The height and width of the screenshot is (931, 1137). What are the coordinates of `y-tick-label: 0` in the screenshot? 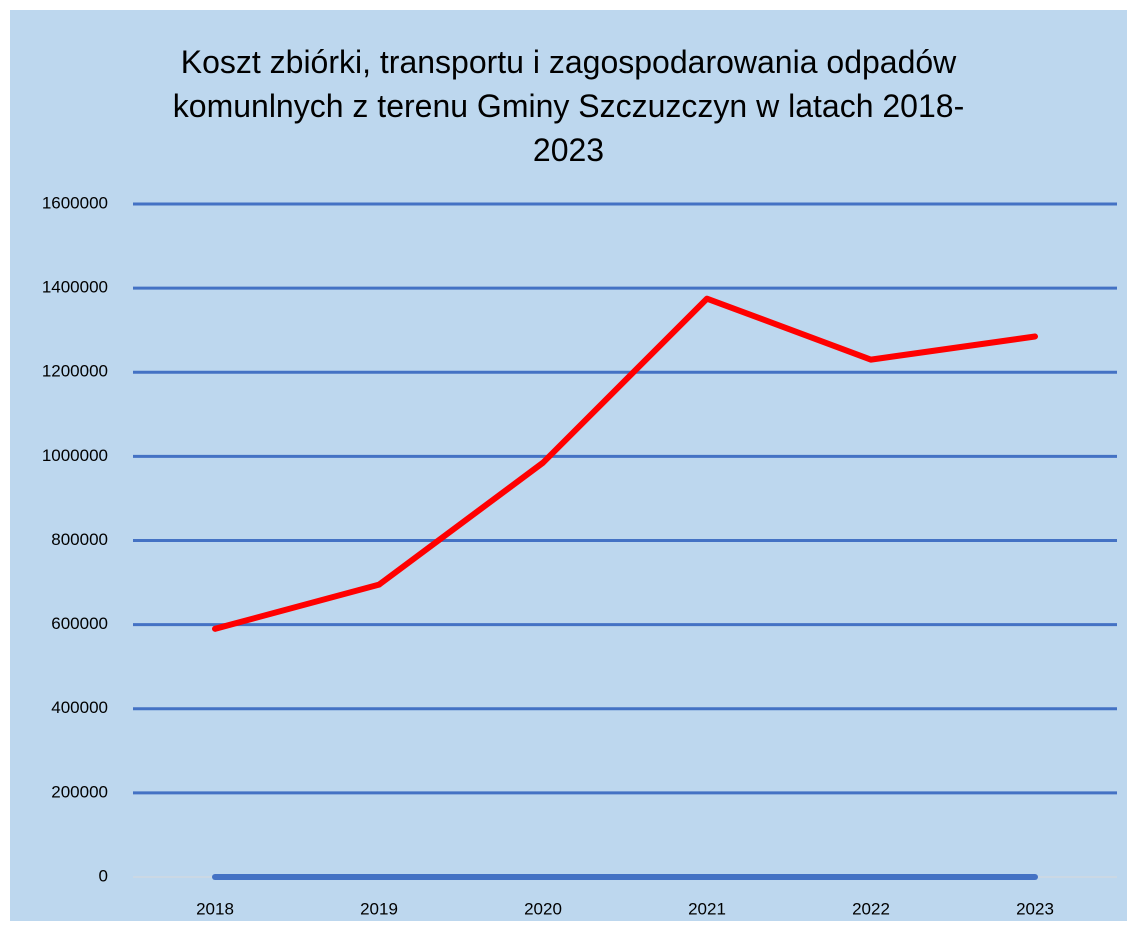 It's located at (103, 875).